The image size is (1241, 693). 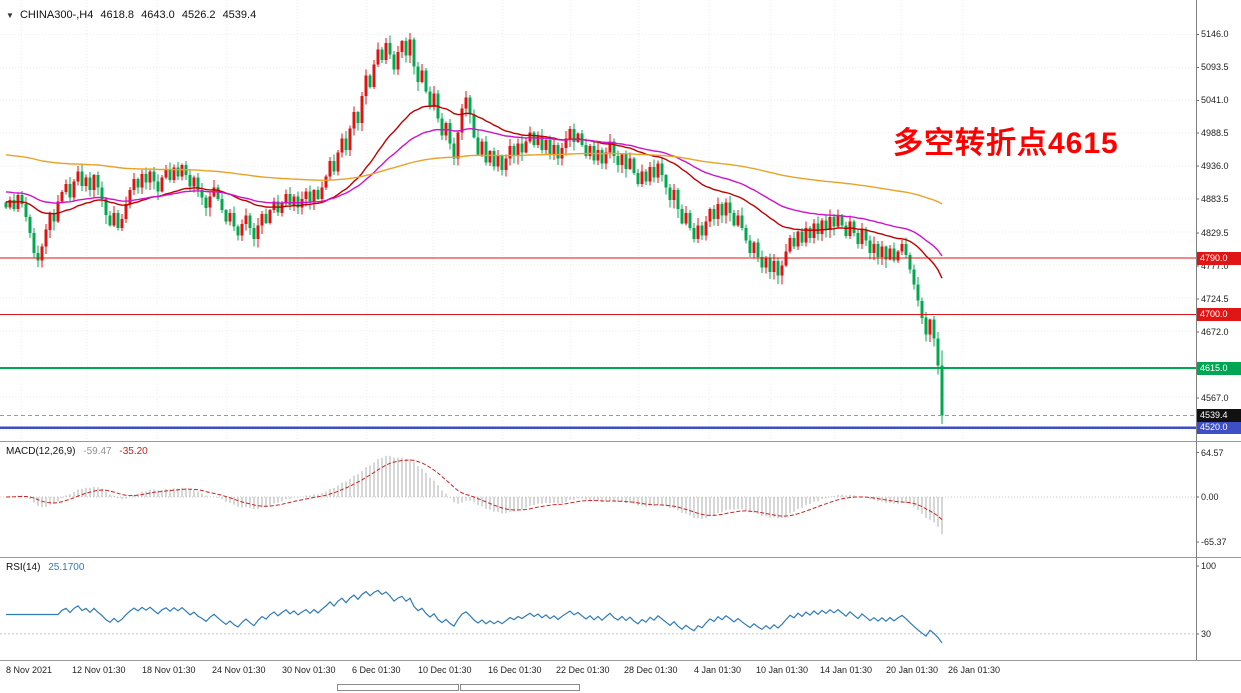 I want to click on rsi-axis-tick: 100, so click(x=1209, y=566).